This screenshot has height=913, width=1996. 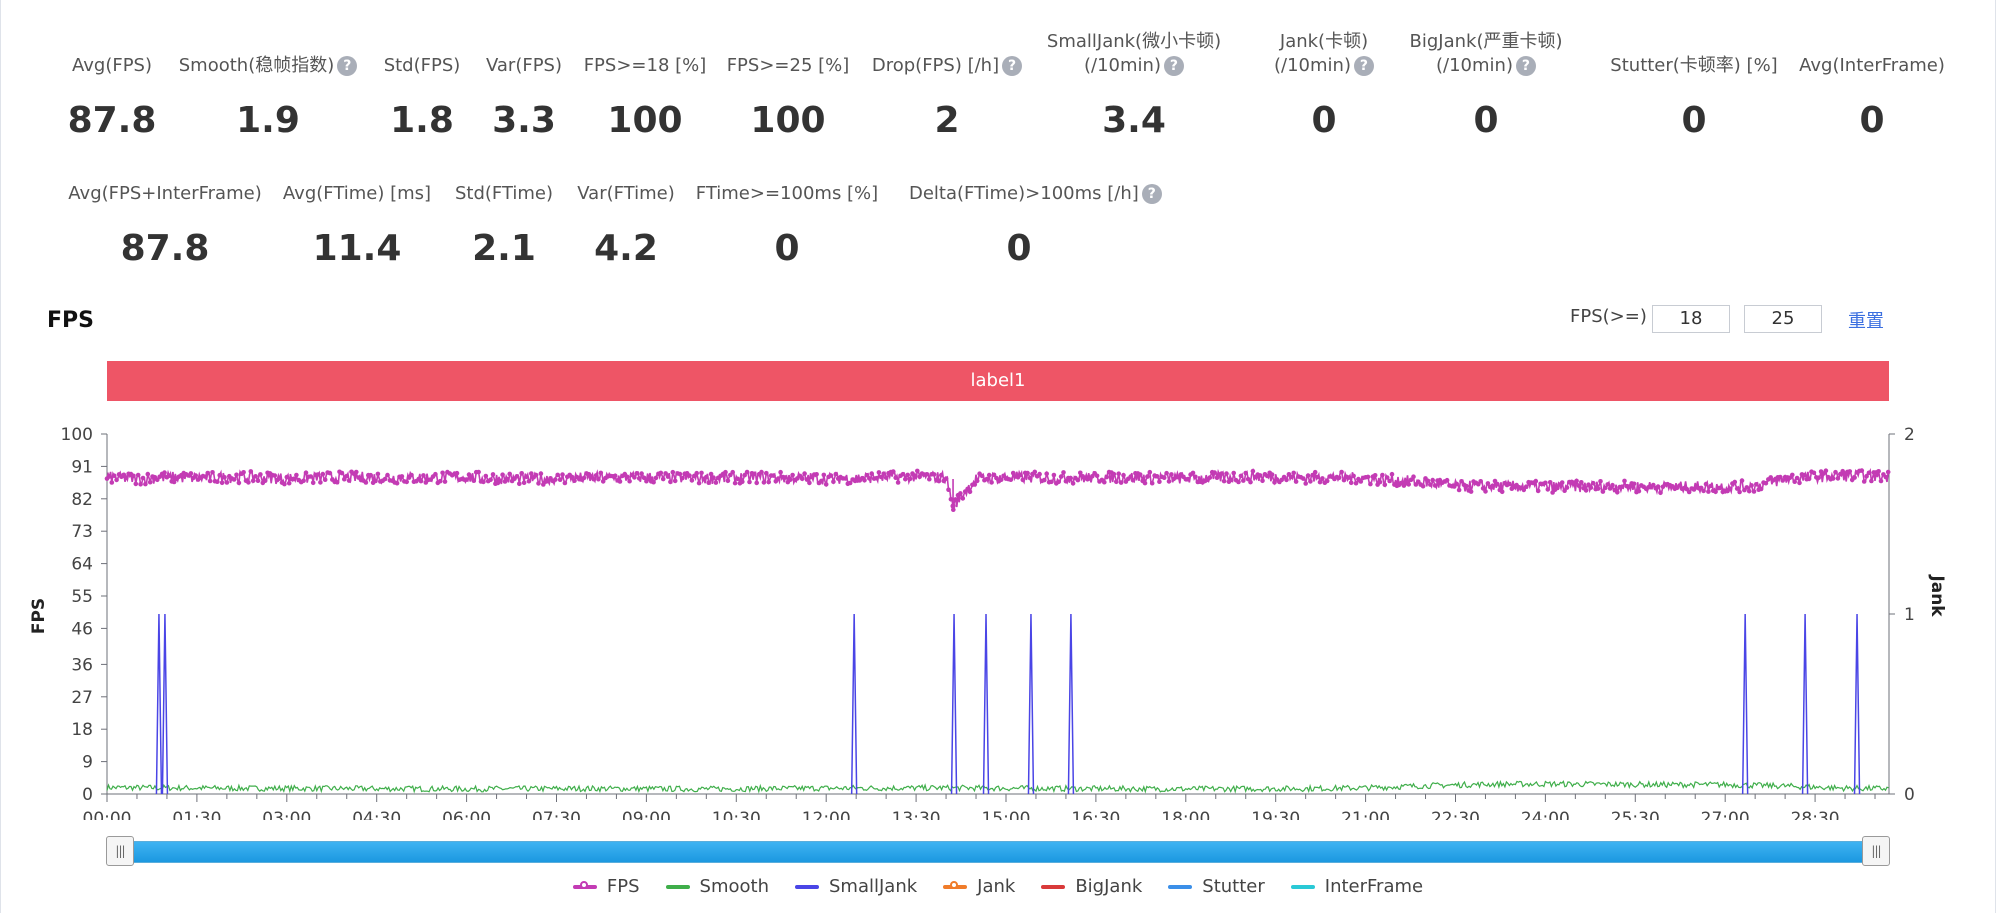 What do you see at coordinates (357, 225) in the screenshot?
I see `row2-metric-1: Avg(FTime) [ms] 11.4` at bounding box center [357, 225].